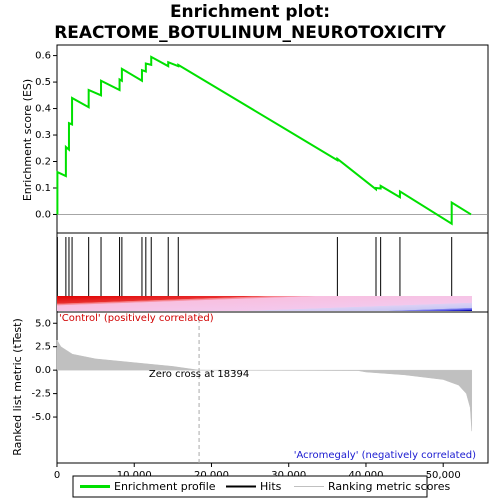 This screenshot has height=500, width=500. Describe the element at coordinates (43, 109) in the screenshot. I see `y-tick-label: 0.4` at that location.